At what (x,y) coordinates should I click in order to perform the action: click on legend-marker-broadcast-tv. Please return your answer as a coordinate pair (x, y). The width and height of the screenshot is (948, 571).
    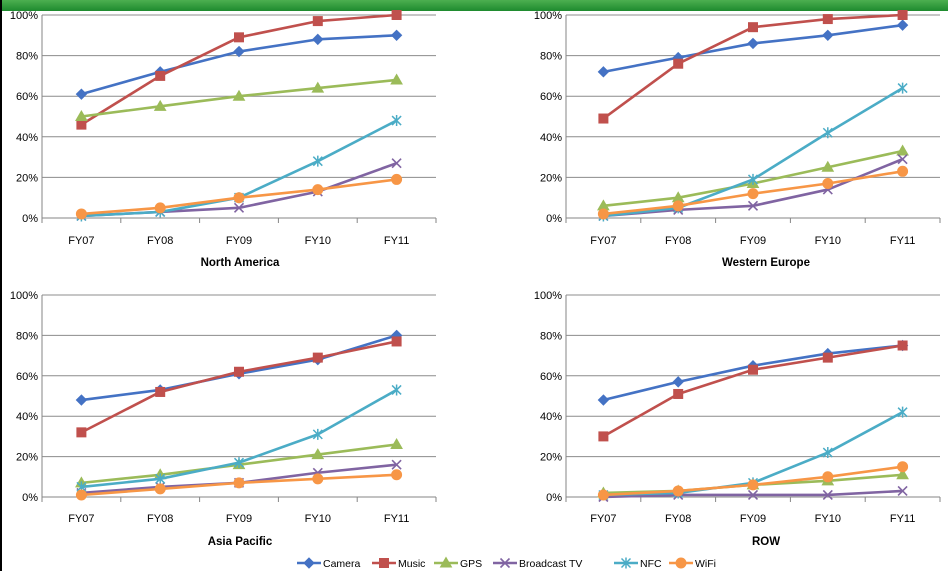
    Looking at the image, I should click on (505, 563).